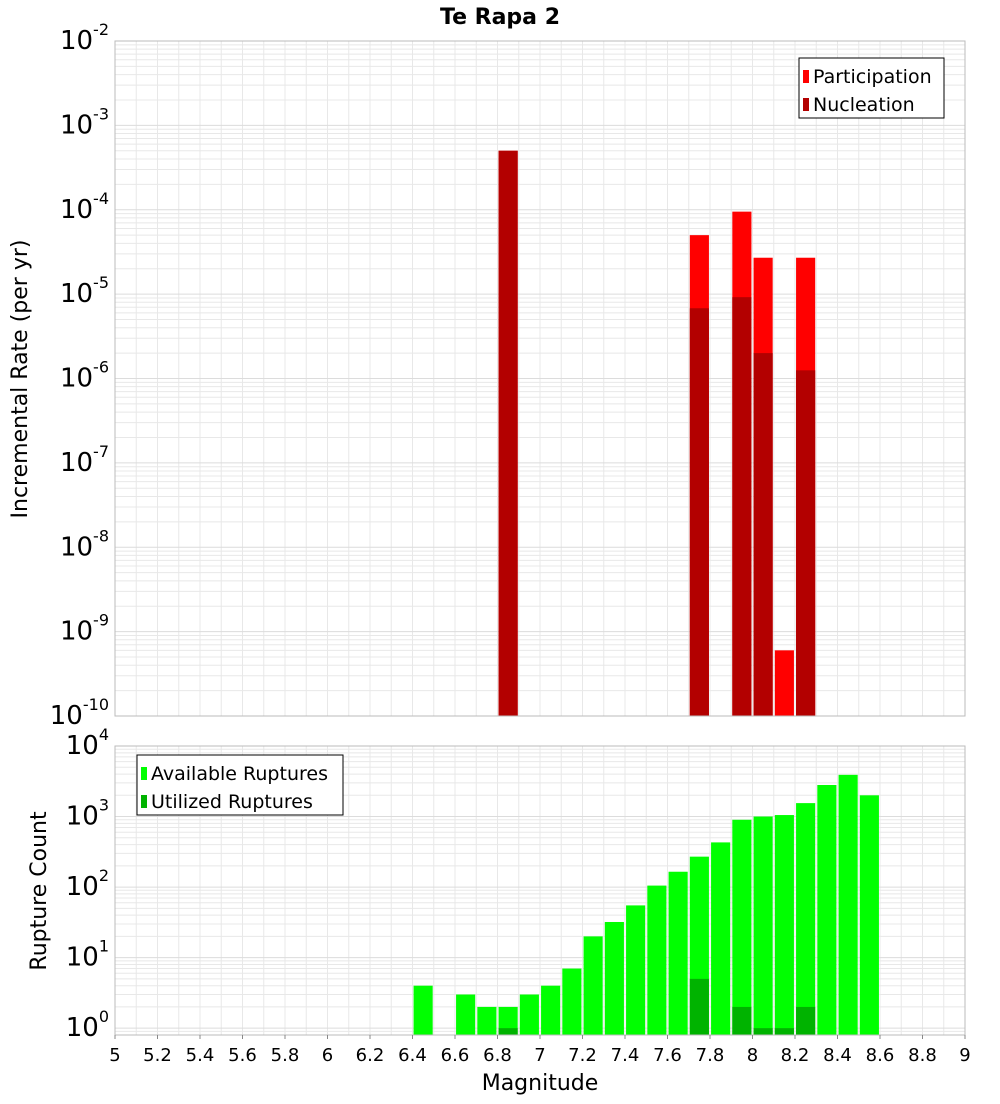 The height and width of the screenshot is (1104, 1000). I want to click on y-tick-label: 10⁰, so click(87, 1025).